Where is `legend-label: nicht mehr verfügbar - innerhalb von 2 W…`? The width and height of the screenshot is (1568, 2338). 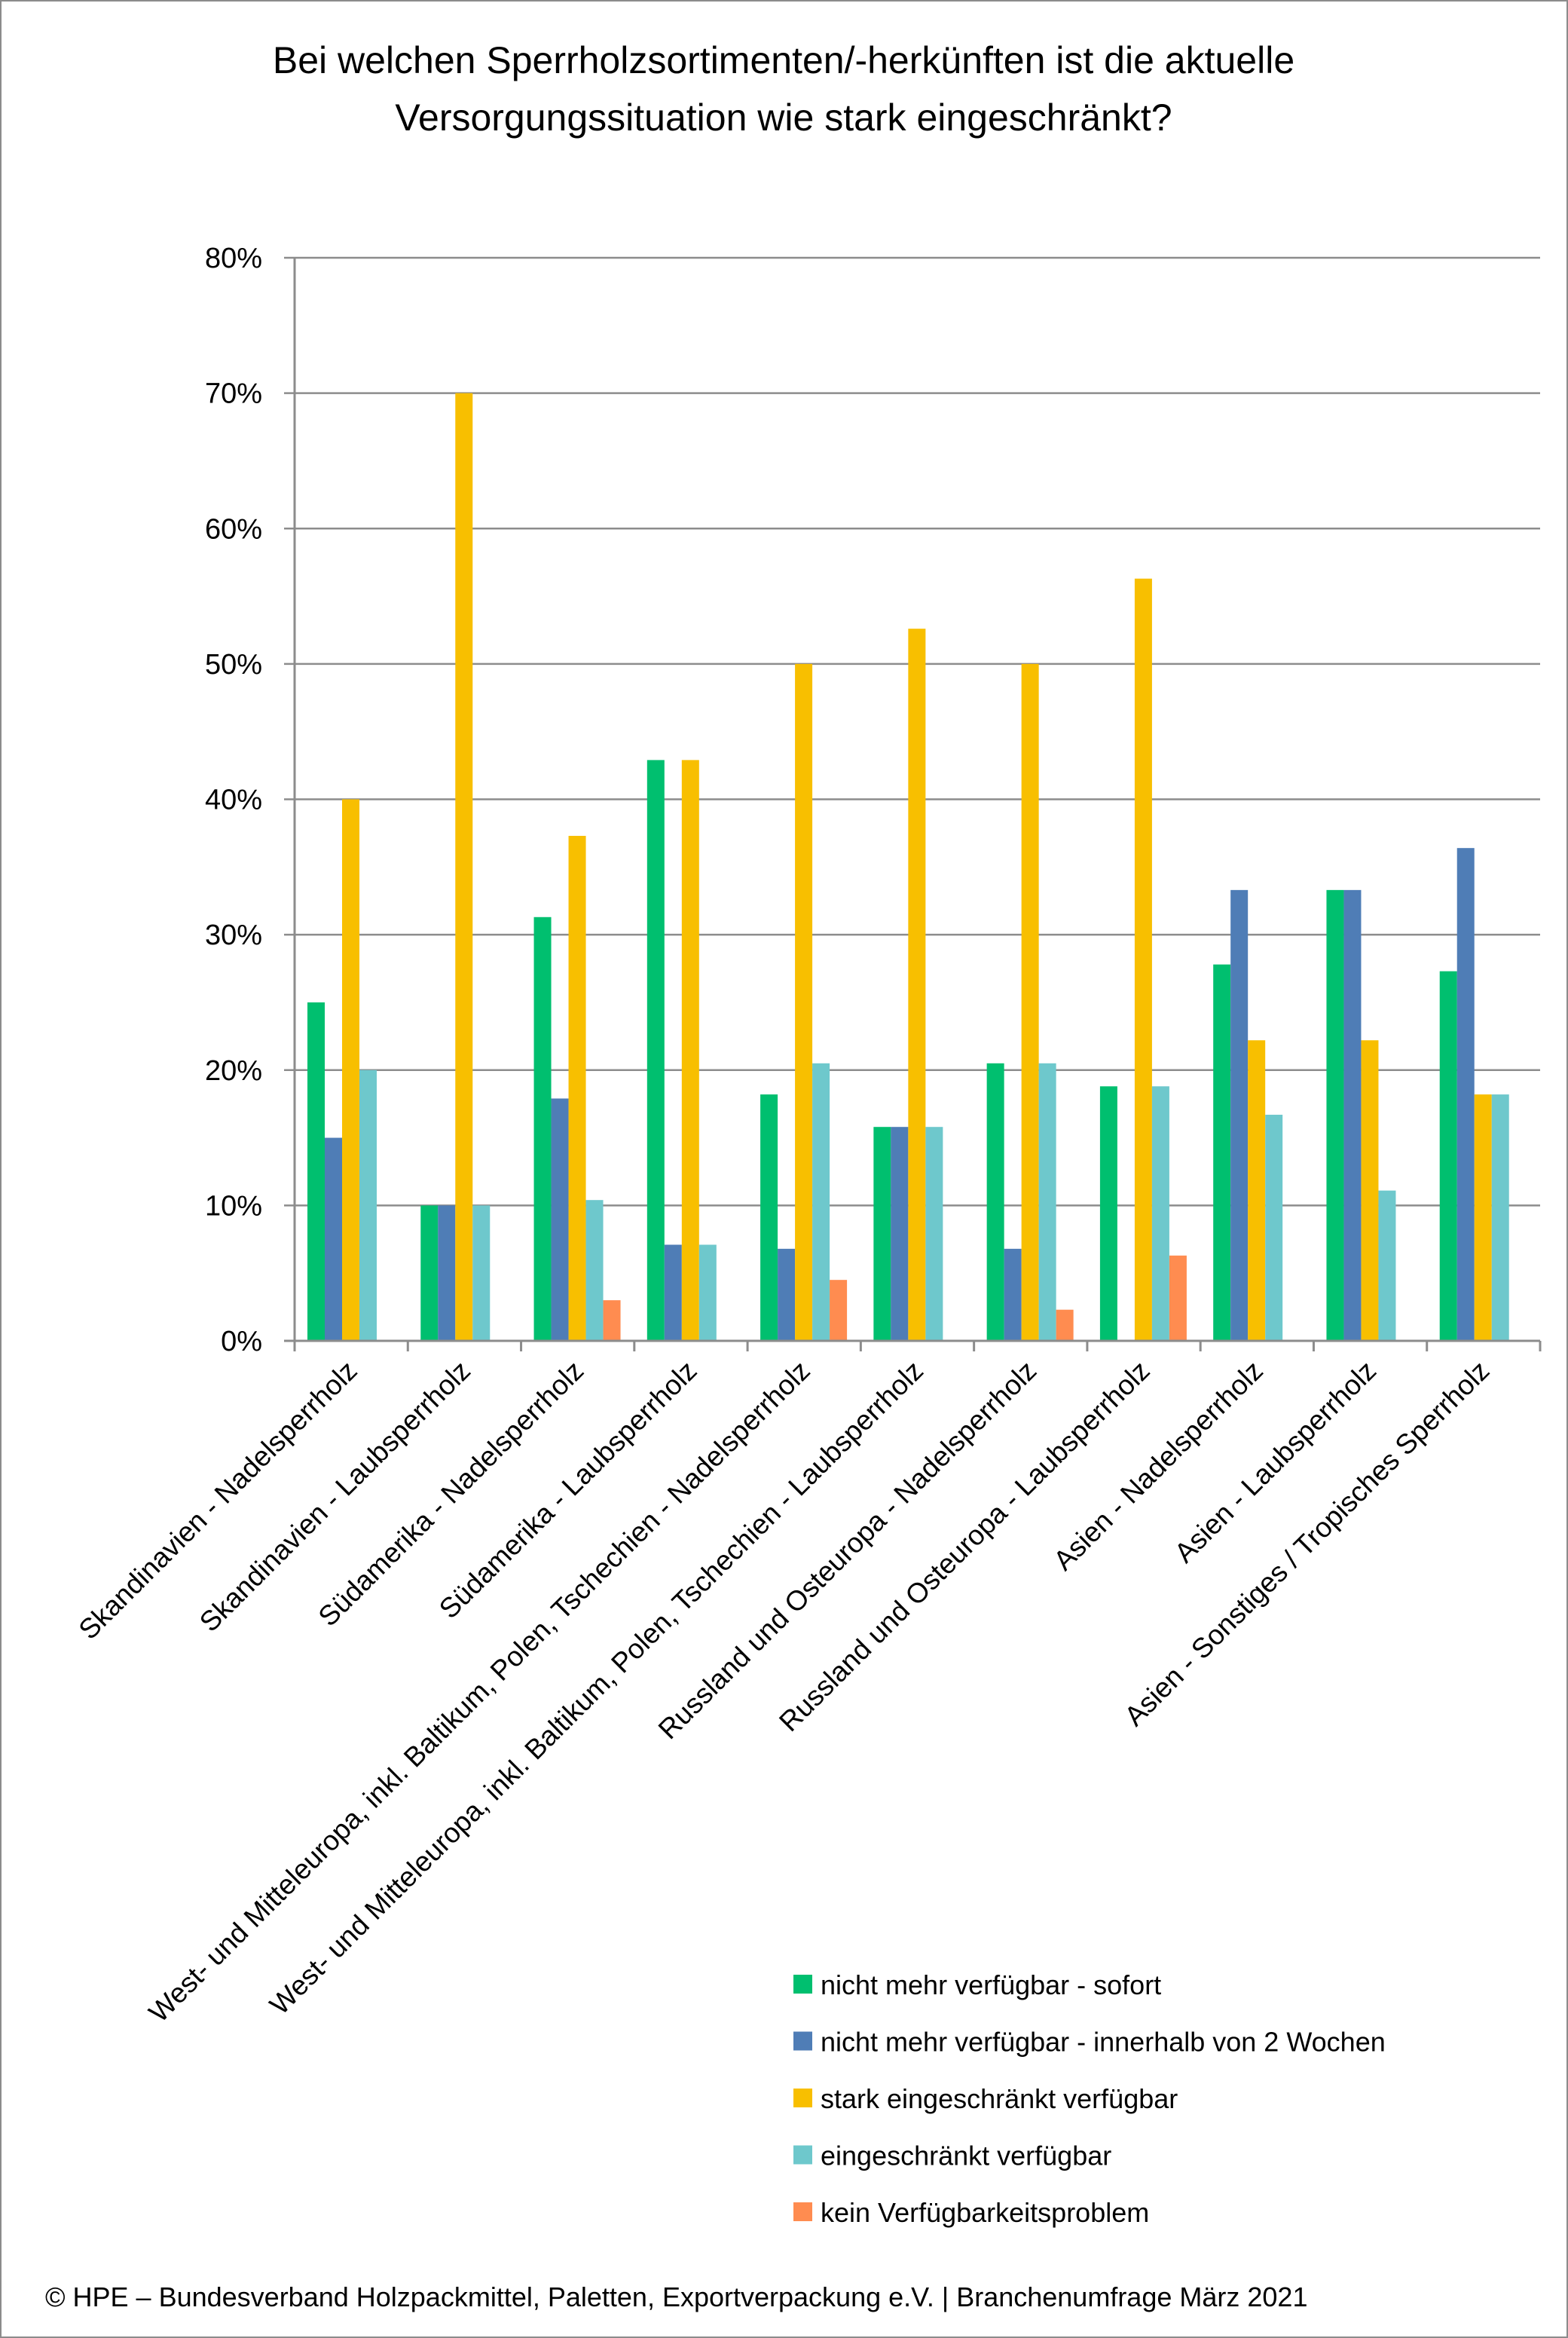
legend-label: nicht mehr verfügbar - innerhalb von 2 W… is located at coordinates (1103, 2042).